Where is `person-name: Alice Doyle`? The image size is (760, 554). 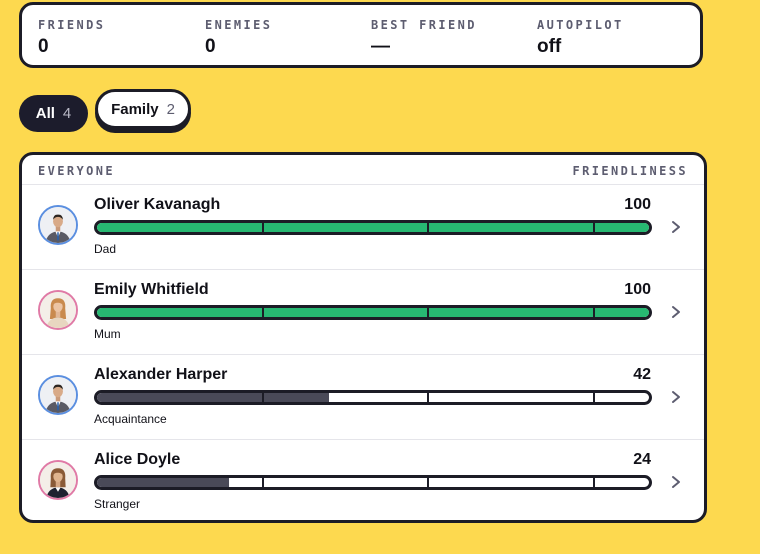 person-name: Alice Doyle is located at coordinates (137, 459).